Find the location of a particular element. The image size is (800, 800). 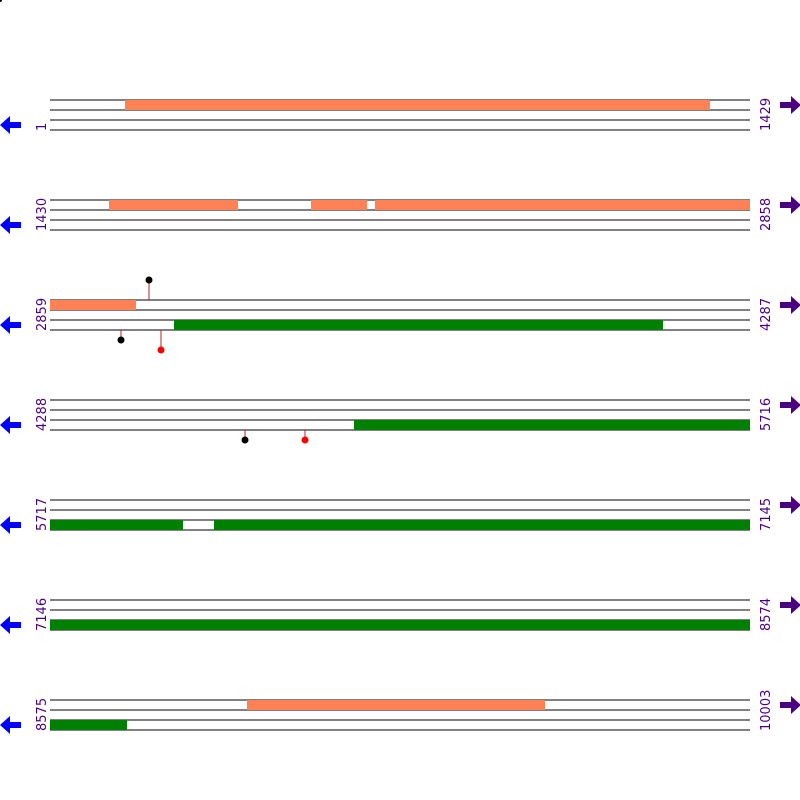

row-end-label: 1429 is located at coordinates (766, 114).